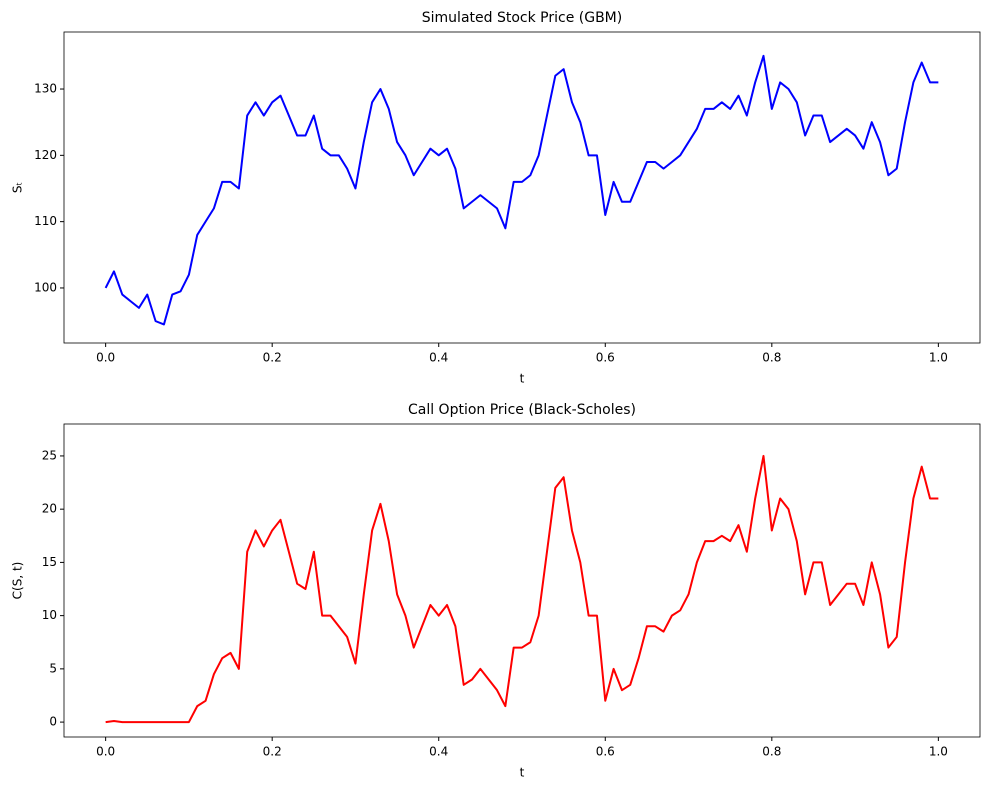 The width and height of the screenshot is (989, 790). I want to click on y-tick-label: 120, so click(45, 155).